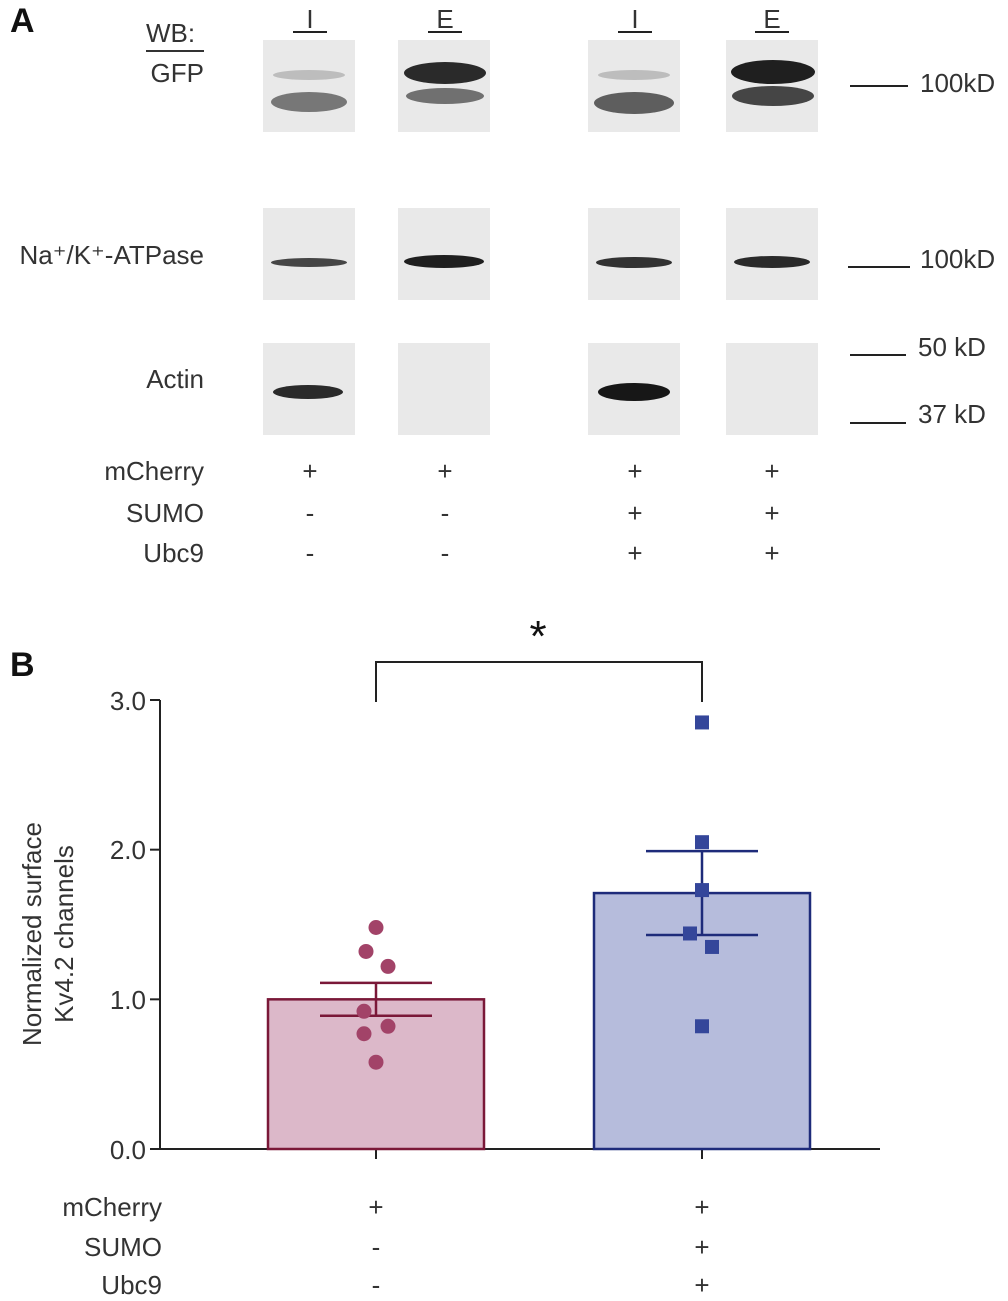 This screenshot has width=1008, height=1301. What do you see at coordinates (127, 701) in the screenshot?
I see `y-tick-label: 3.0` at bounding box center [127, 701].